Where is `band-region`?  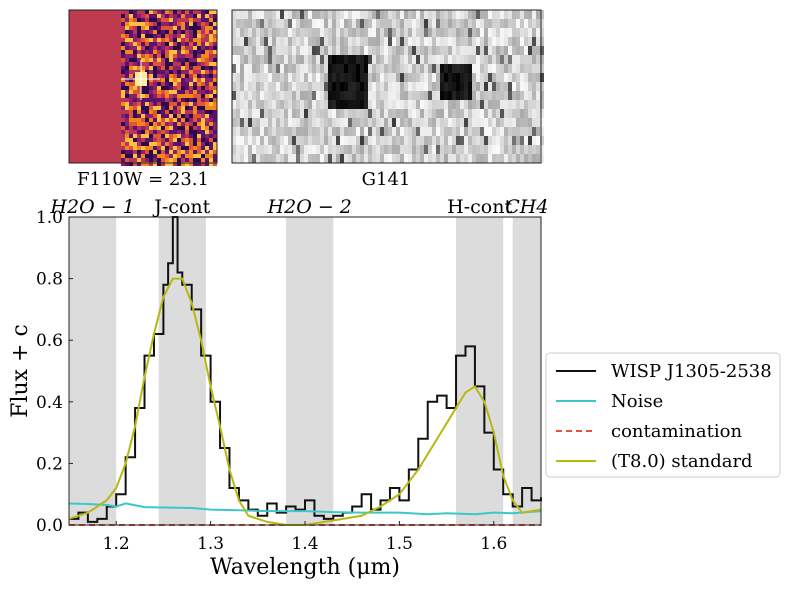
band-region is located at coordinates (182, 371).